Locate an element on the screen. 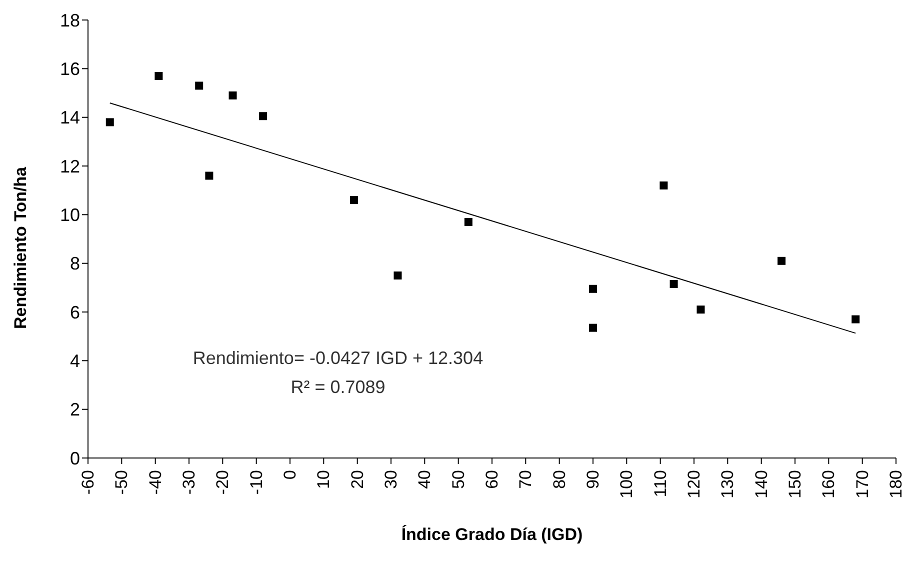  x-tick-label: 80 is located at coordinates (559, 479).